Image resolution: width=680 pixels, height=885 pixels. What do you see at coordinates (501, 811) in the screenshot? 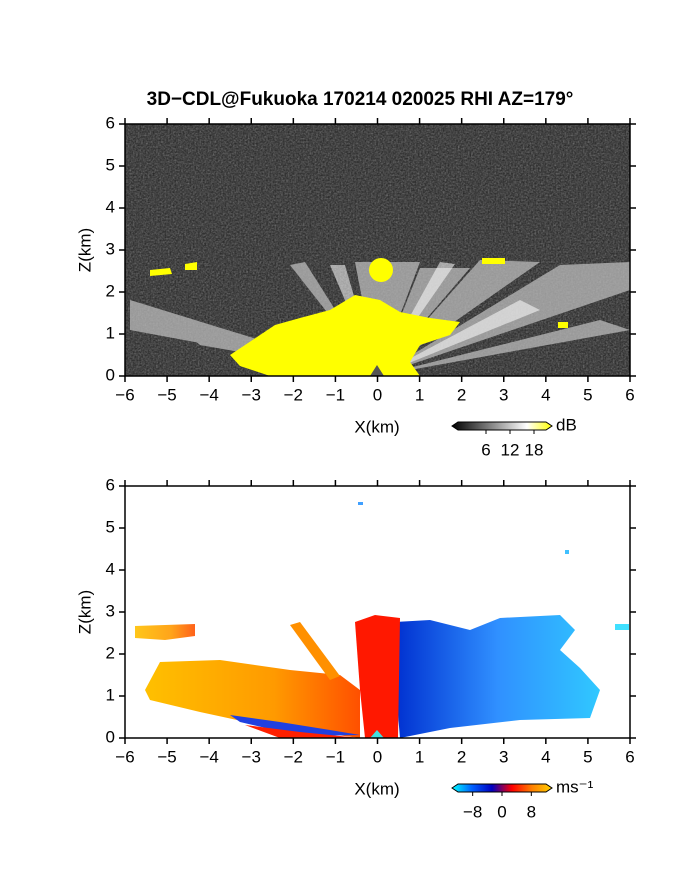
I see `colorbar-tick-label: 0` at bounding box center [501, 811].